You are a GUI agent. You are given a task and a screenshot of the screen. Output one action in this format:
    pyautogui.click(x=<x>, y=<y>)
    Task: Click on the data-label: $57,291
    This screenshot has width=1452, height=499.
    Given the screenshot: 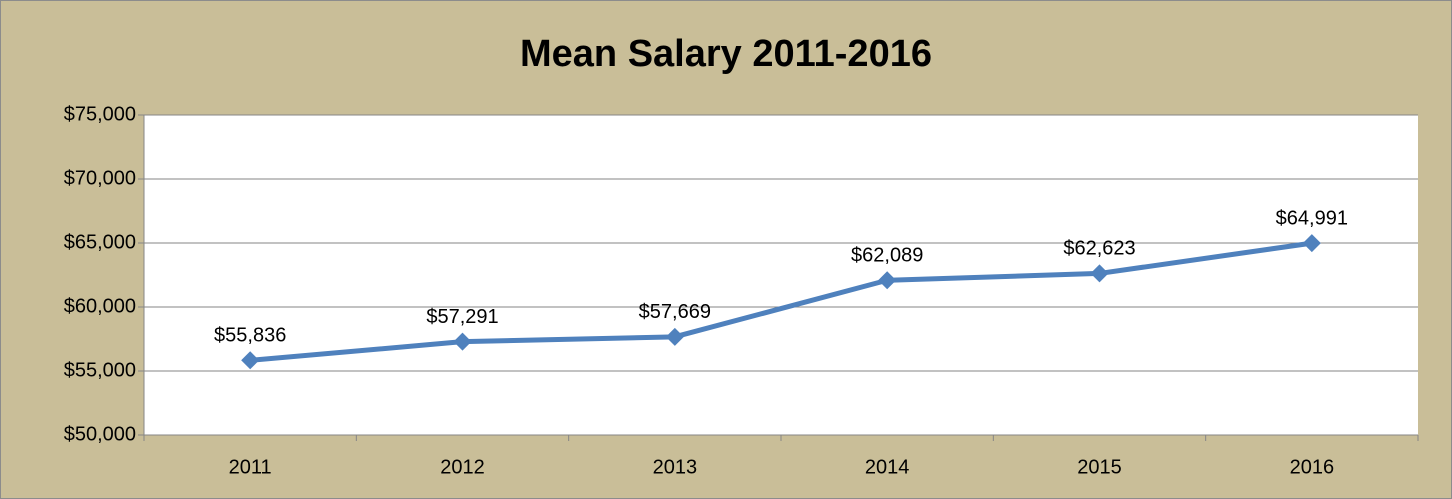 What is the action you would take?
    pyautogui.click(x=462, y=317)
    